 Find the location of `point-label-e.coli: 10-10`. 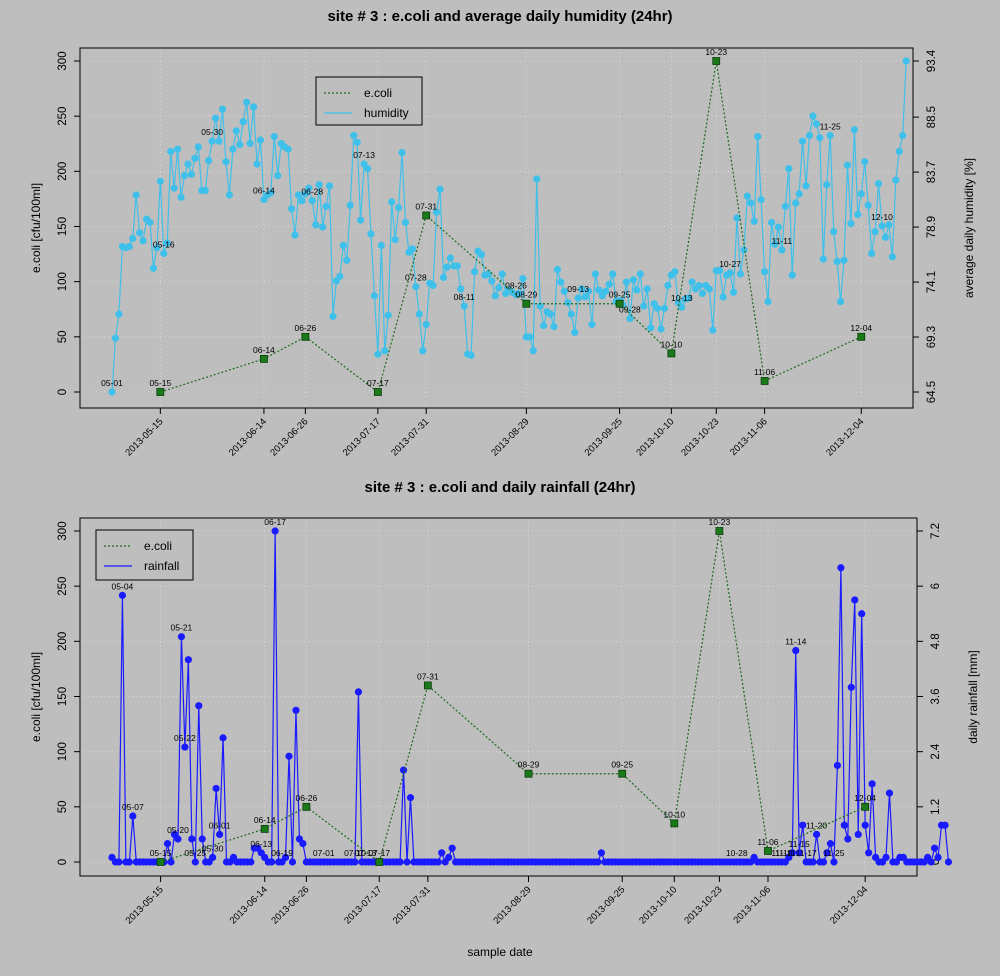

point-label-e.coli: 10-10 is located at coordinates (674, 814).